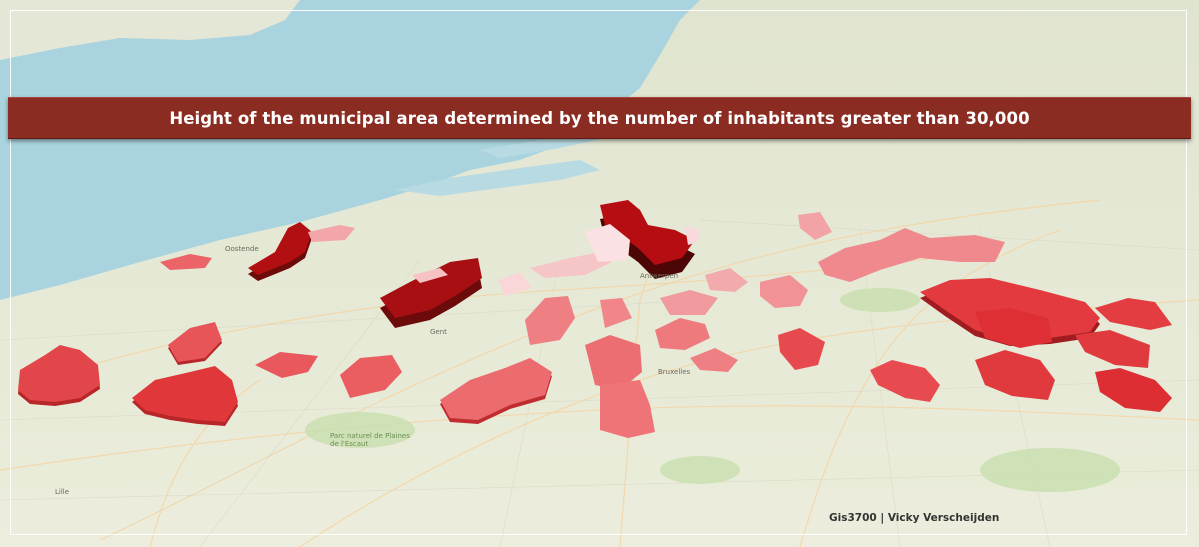 The width and height of the screenshot is (1199, 547). What do you see at coordinates (674, 372) in the screenshot?
I see `map-label-bruxelles: Bruxelles` at bounding box center [674, 372].